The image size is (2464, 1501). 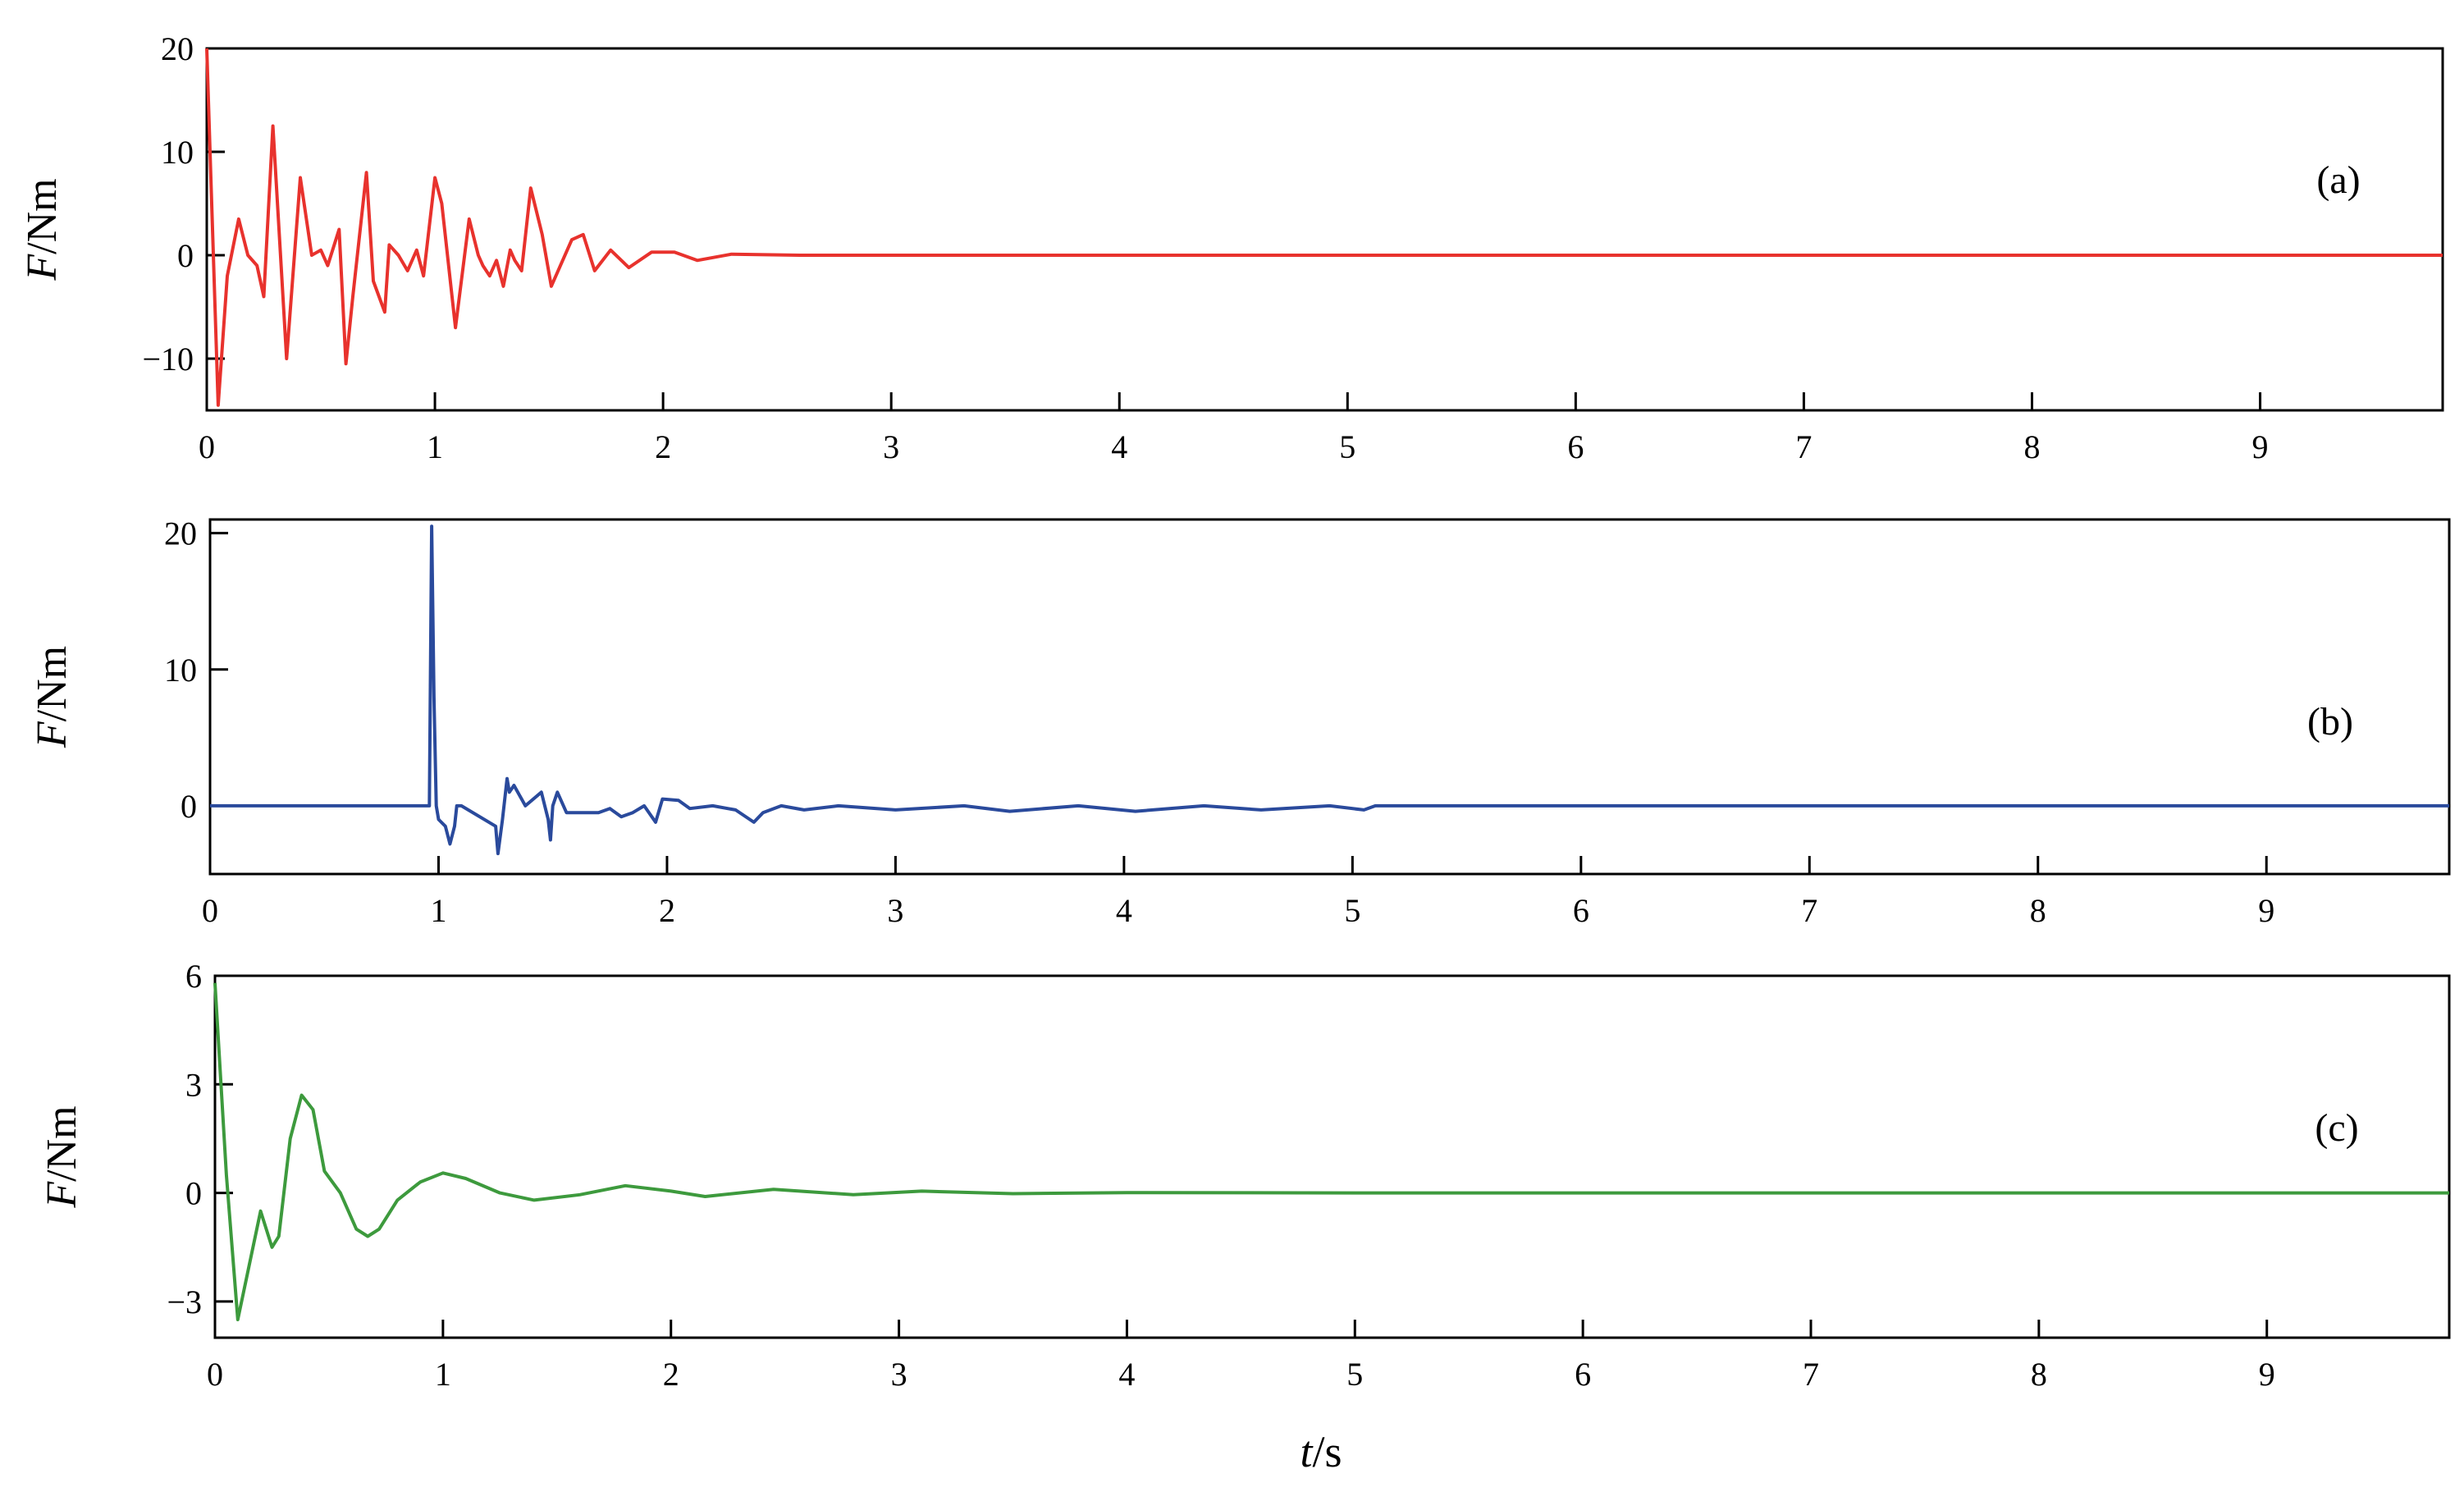 I want to click on panel-label: (c), so click(x=2336, y=1128).